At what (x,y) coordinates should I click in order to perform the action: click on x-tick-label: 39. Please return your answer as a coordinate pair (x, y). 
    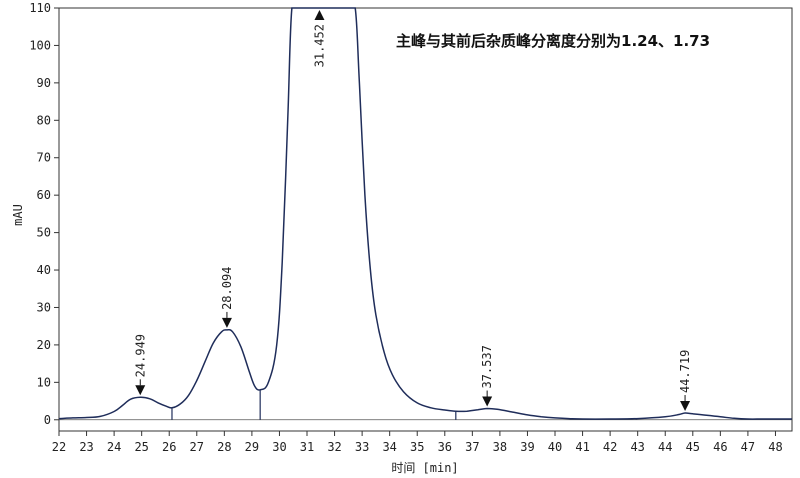
    Looking at the image, I should click on (527, 447).